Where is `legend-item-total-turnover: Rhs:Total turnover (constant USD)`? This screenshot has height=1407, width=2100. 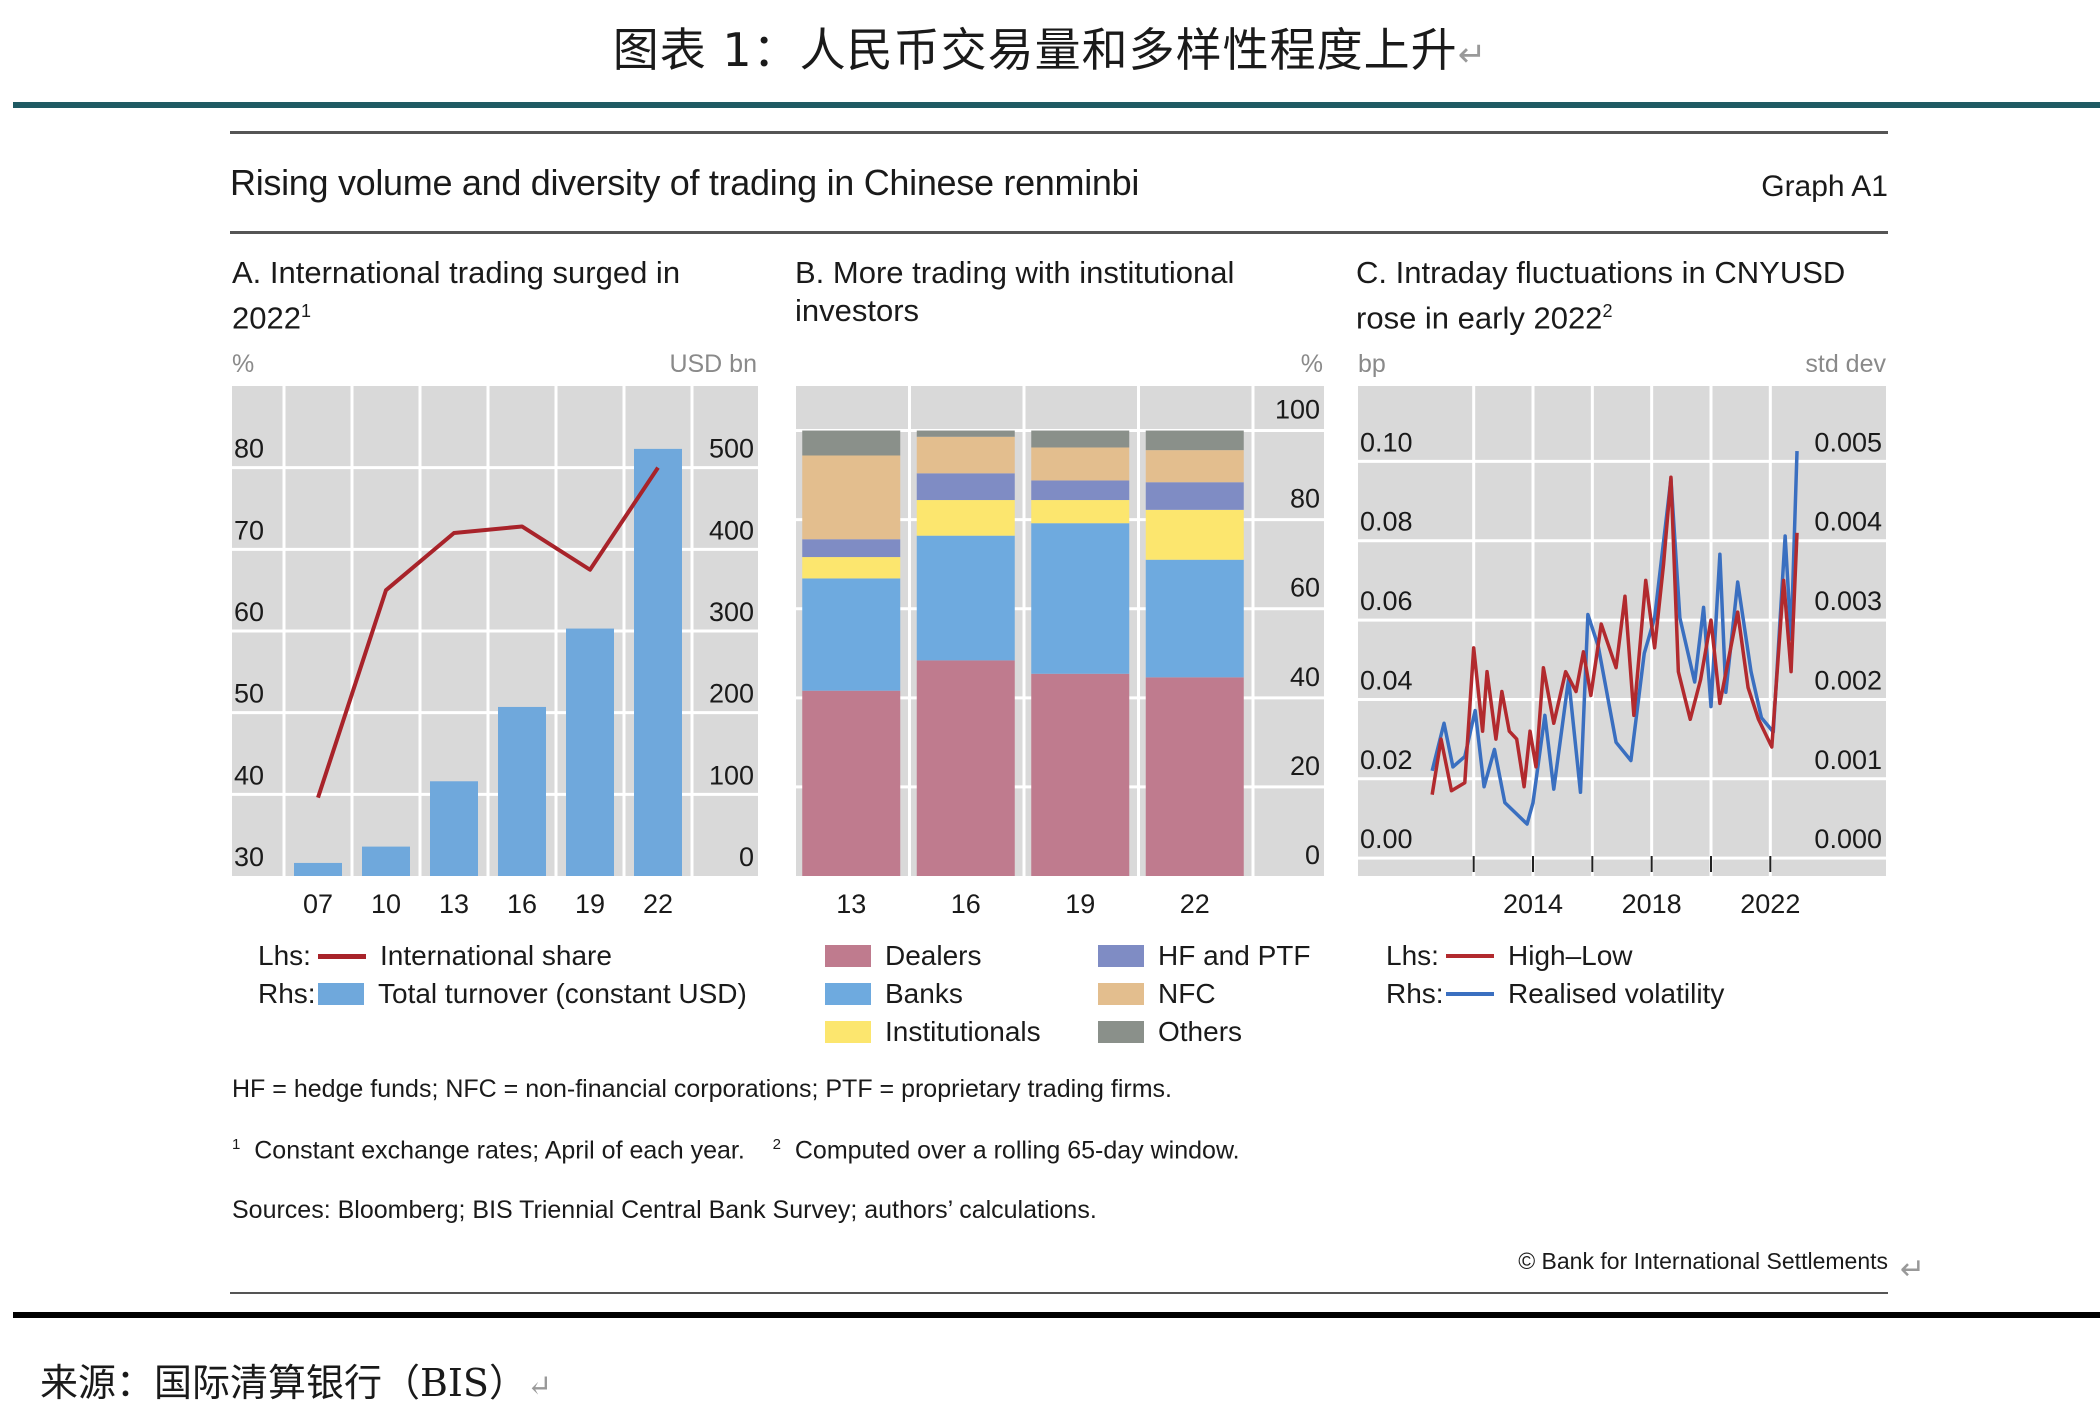
legend-item-total-turnover: Rhs:Total turnover (constant USD) is located at coordinates (502, 994).